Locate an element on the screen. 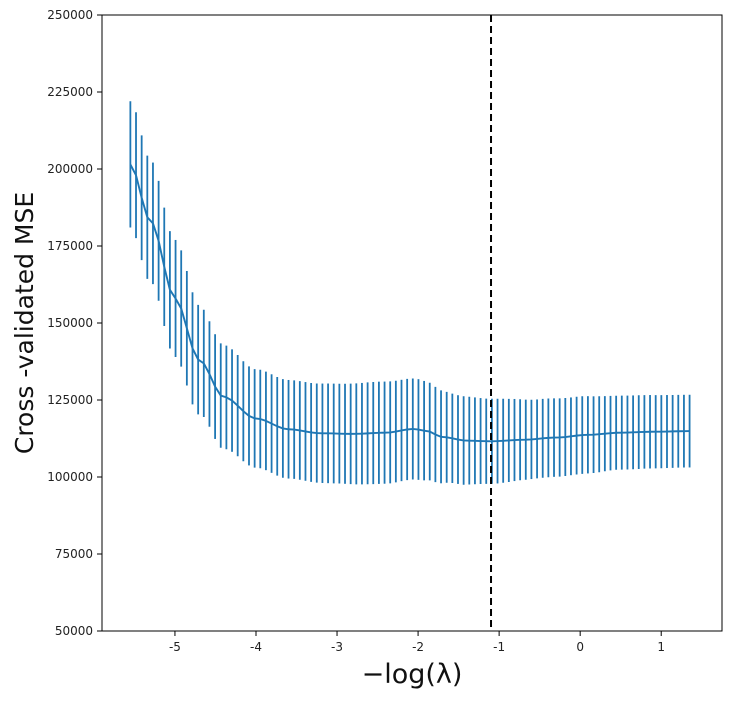  x-axis-ticks: -5 -4 -3 -2 -1 0 1 is located at coordinates (417, 642).